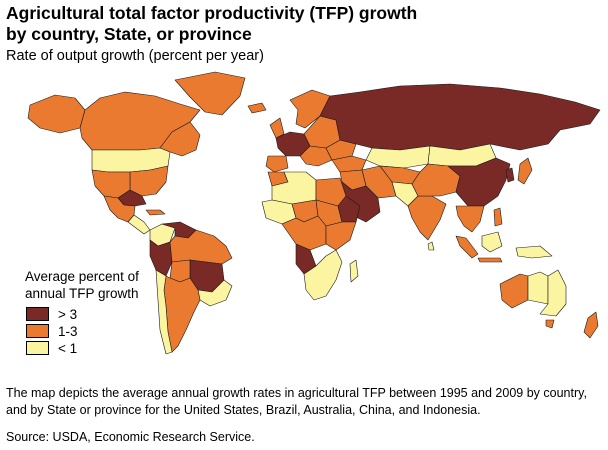  I want to click on region-korea, so click(510, 175).